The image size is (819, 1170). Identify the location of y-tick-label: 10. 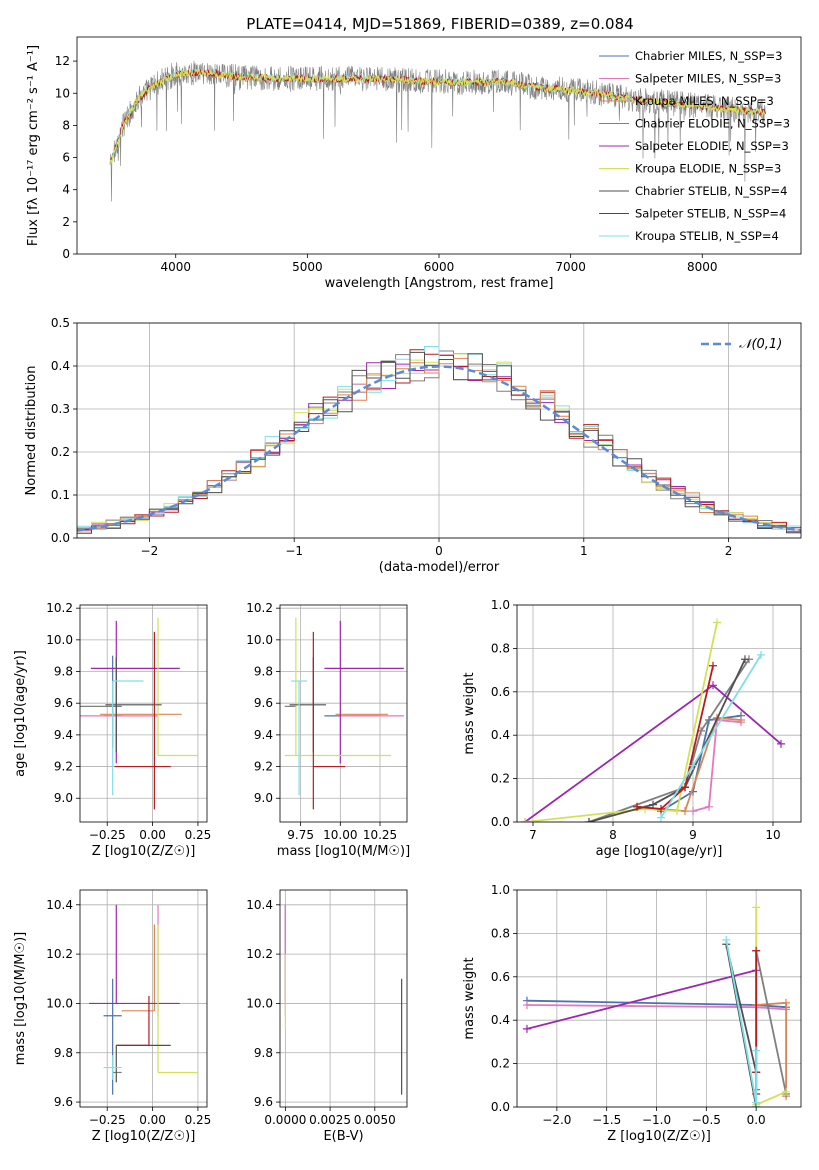
(62, 93).